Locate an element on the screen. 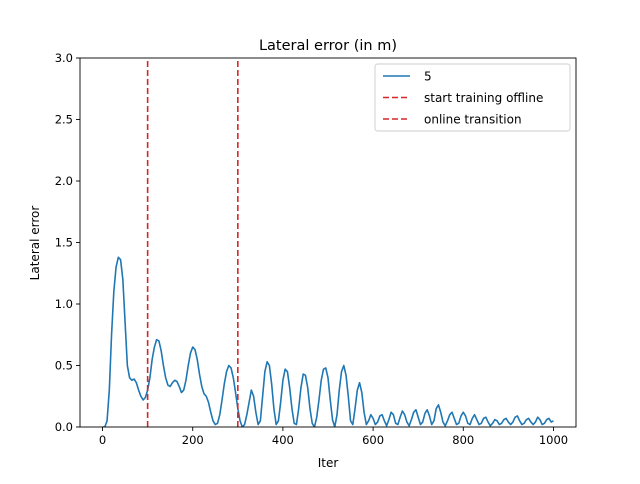 This screenshot has width=640, height=484. x-tick-label: 200 is located at coordinates (193, 440).